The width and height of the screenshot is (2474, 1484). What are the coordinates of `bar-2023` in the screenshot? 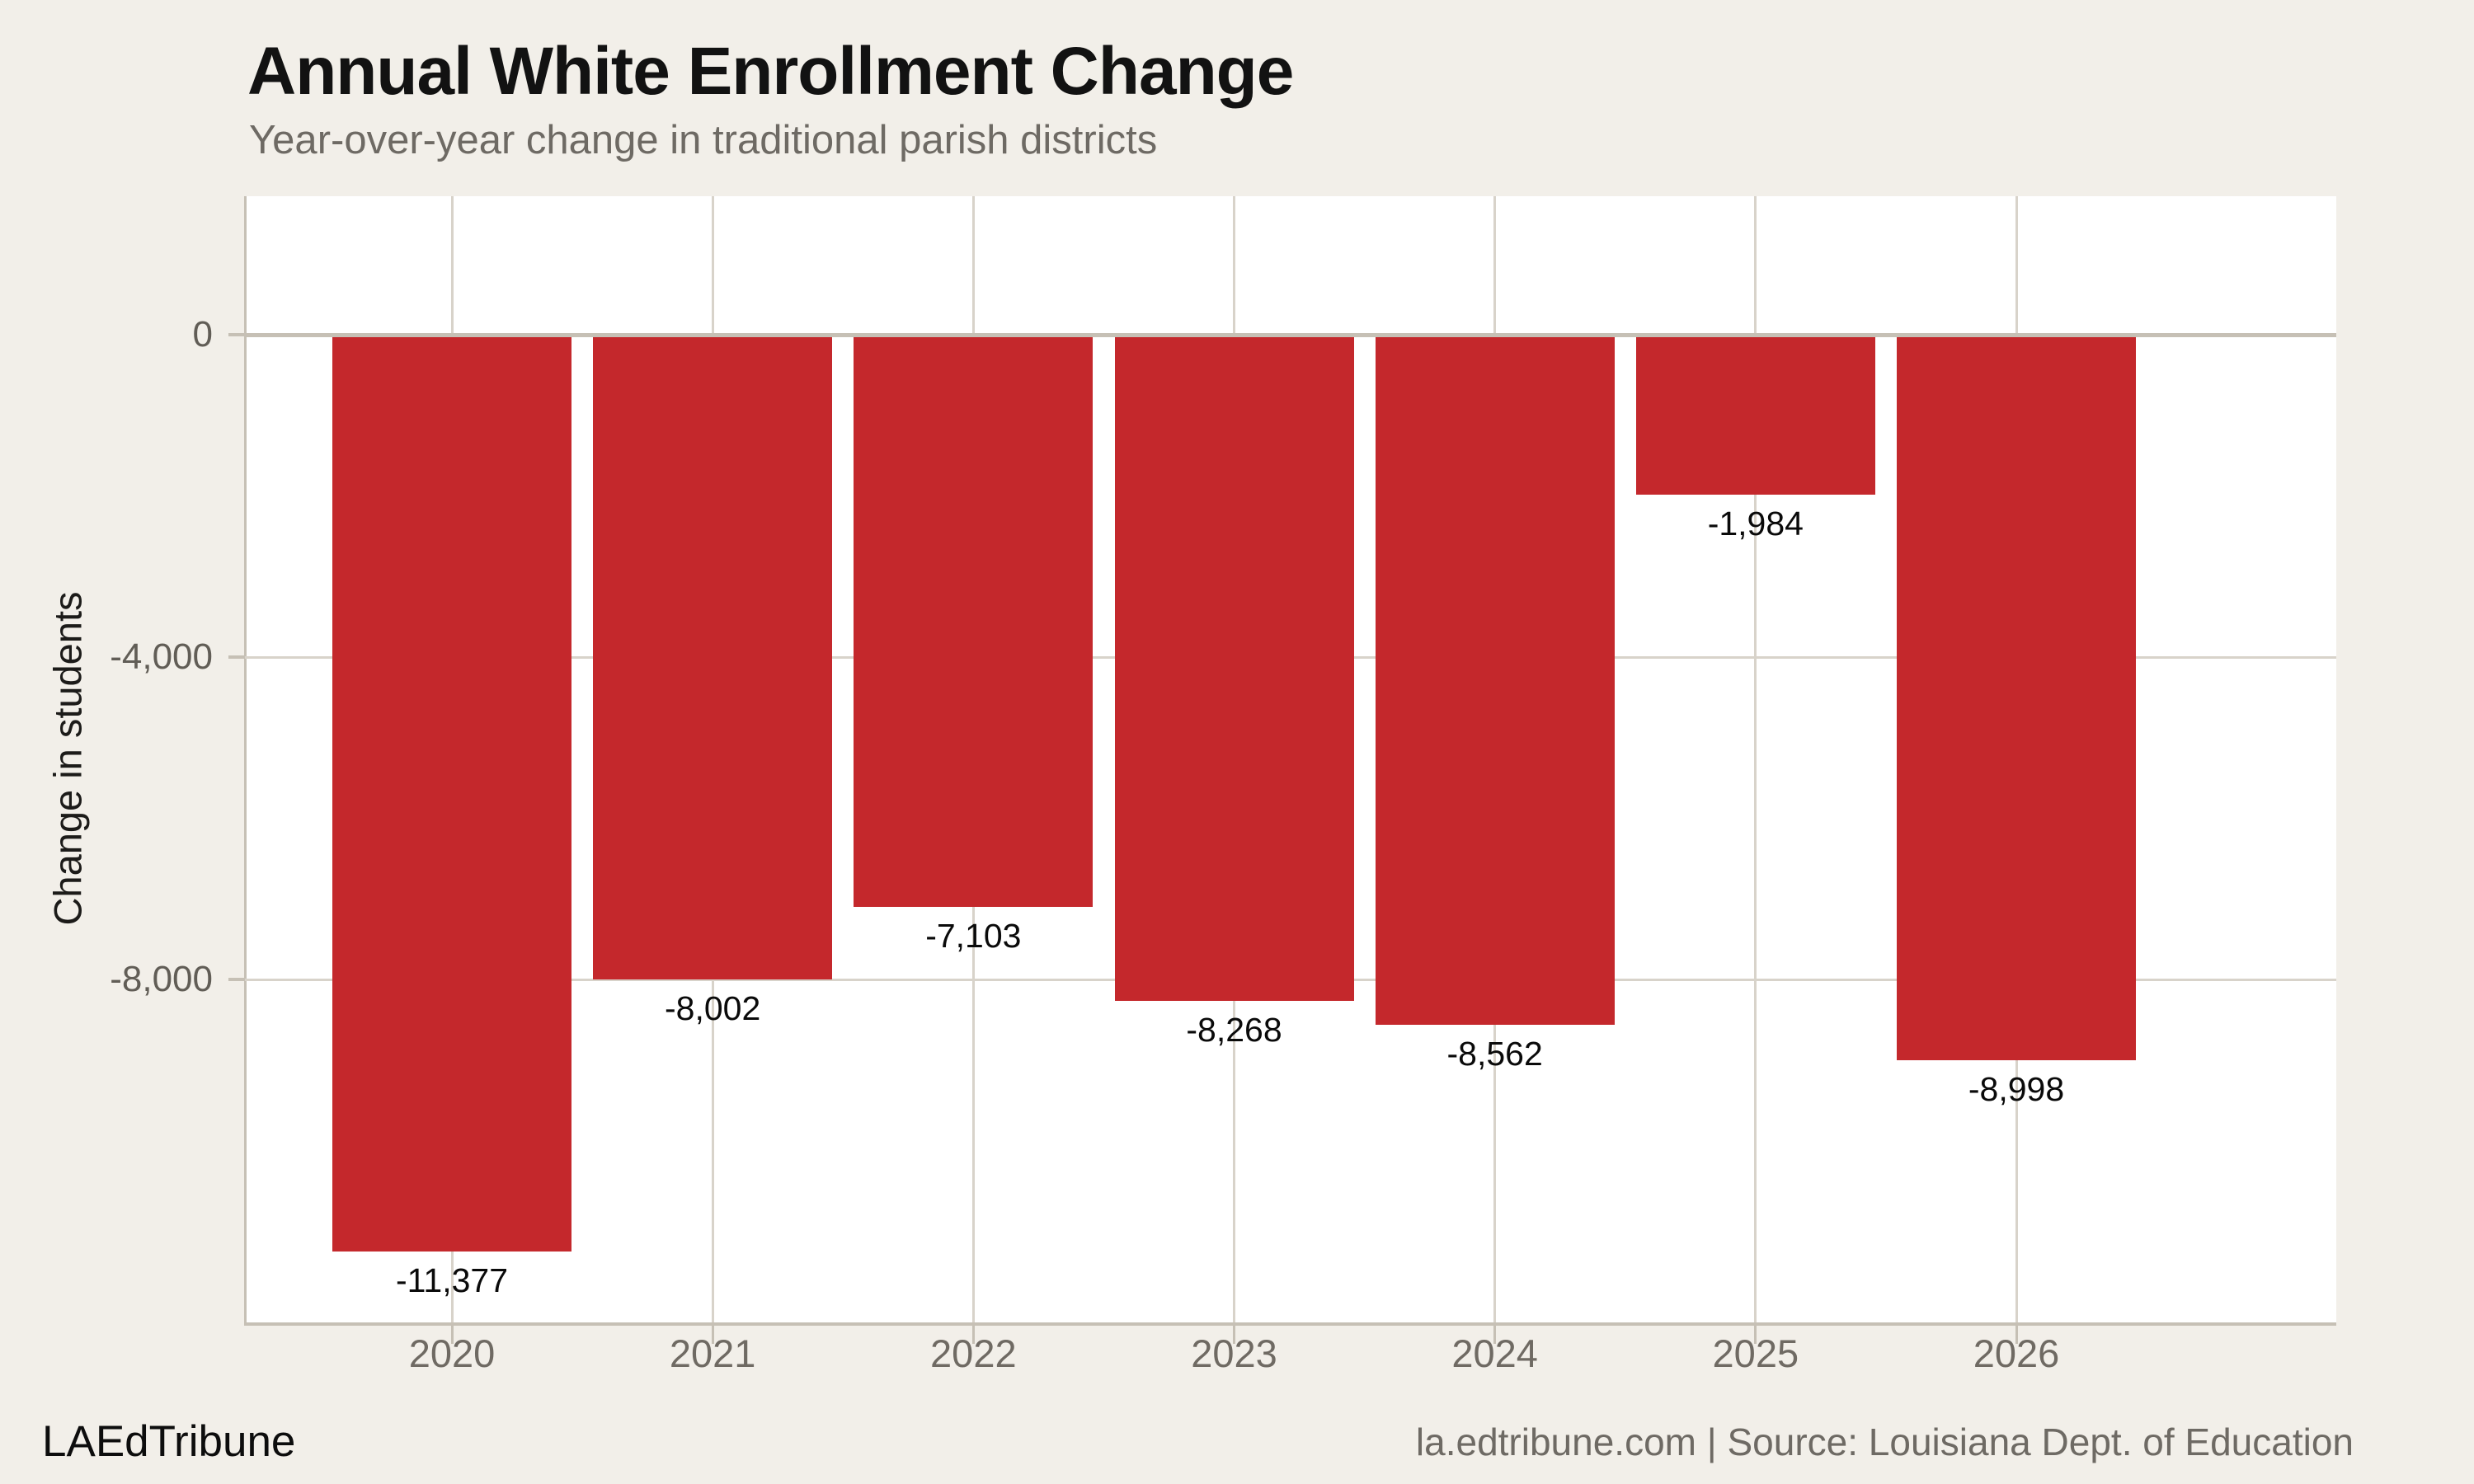 It's located at (1234, 668).